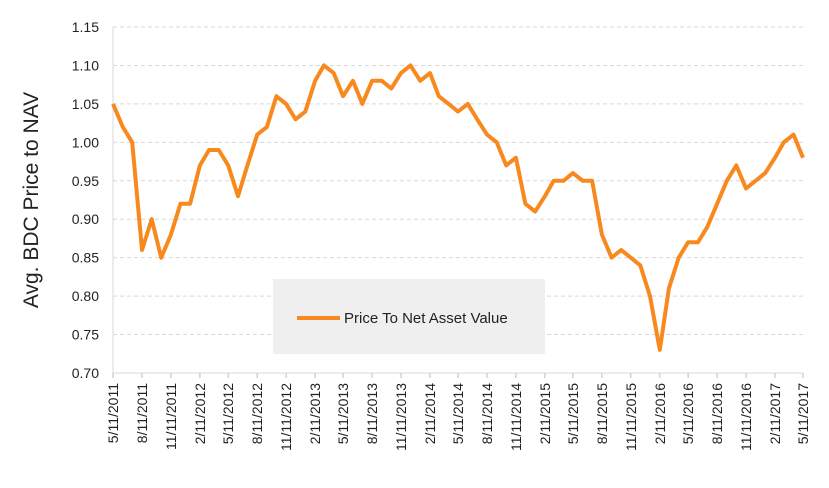 The height and width of the screenshot is (488, 829). What do you see at coordinates (717, 413) in the screenshot?
I see `x-tick-label: 8/11/2016` at bounding box center [717, 413].